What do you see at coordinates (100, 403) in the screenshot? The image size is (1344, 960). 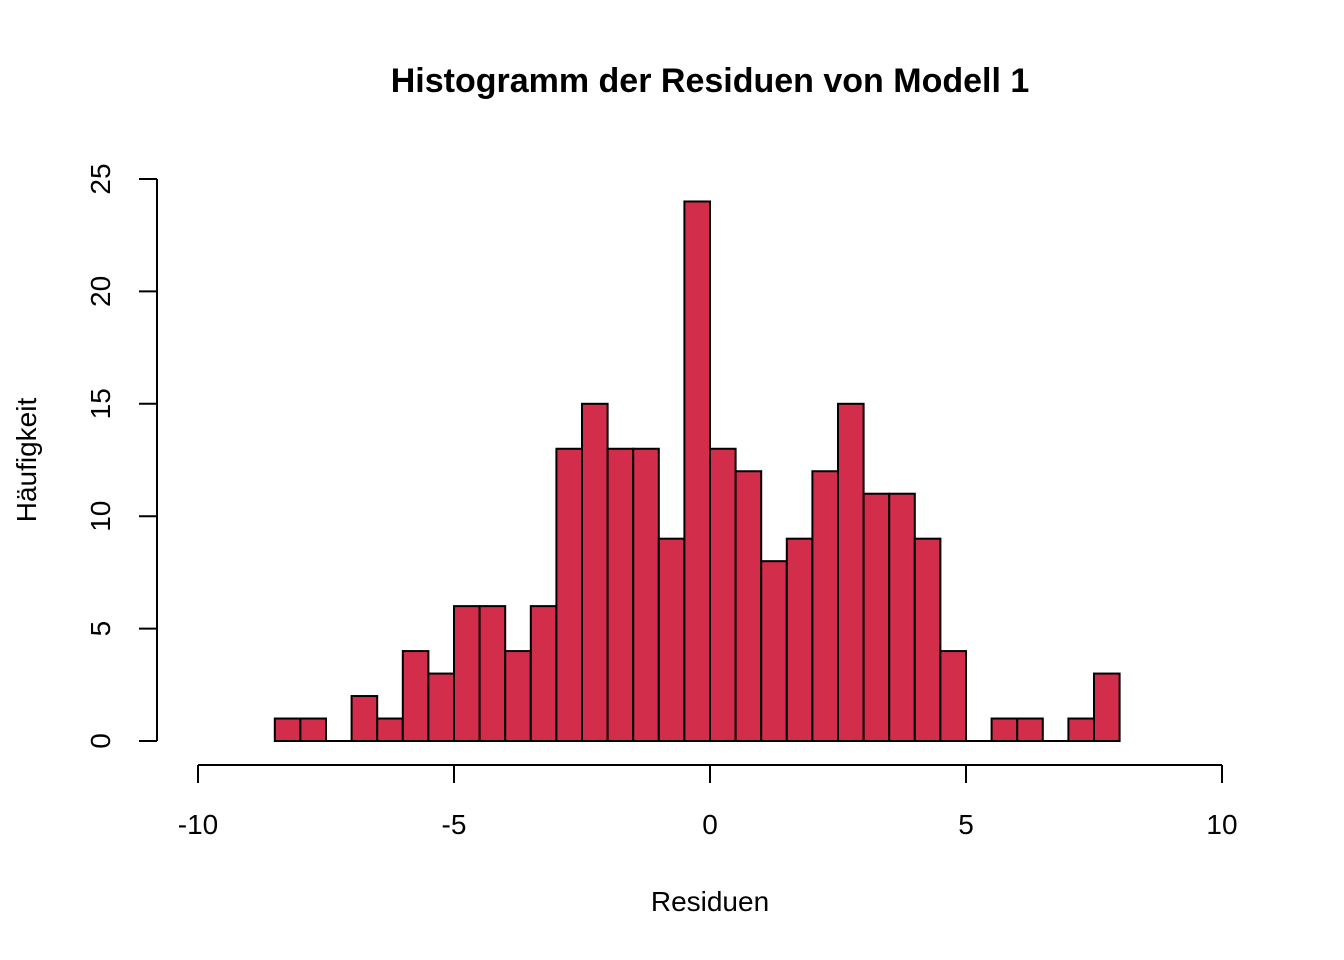 I see `y-tick-label: 15` at bounding box center [100, 403].